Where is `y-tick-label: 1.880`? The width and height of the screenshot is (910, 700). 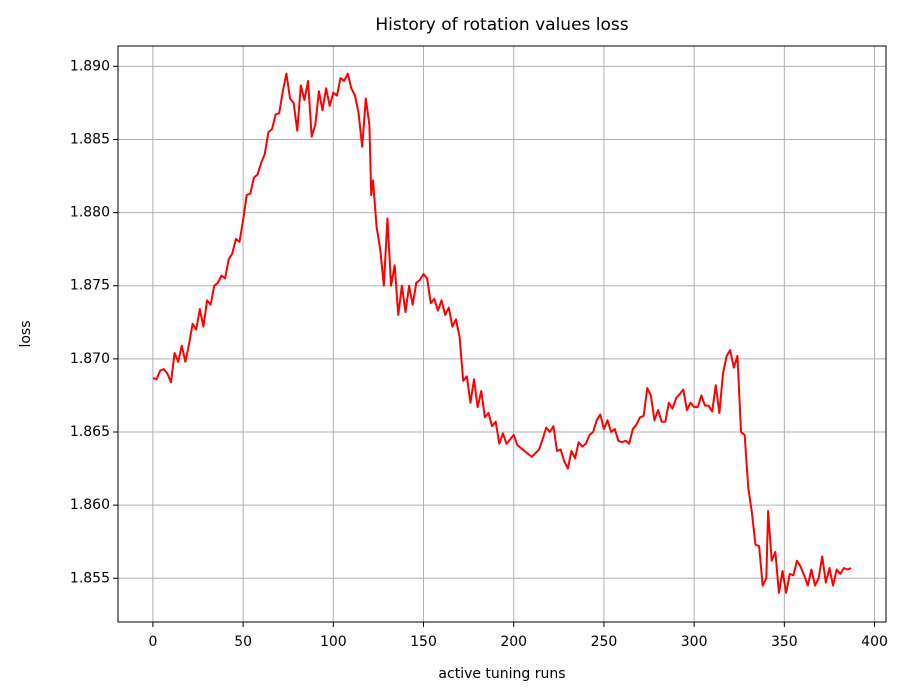 y-tick-label: 1.880 is located at coordinates (90, 213).